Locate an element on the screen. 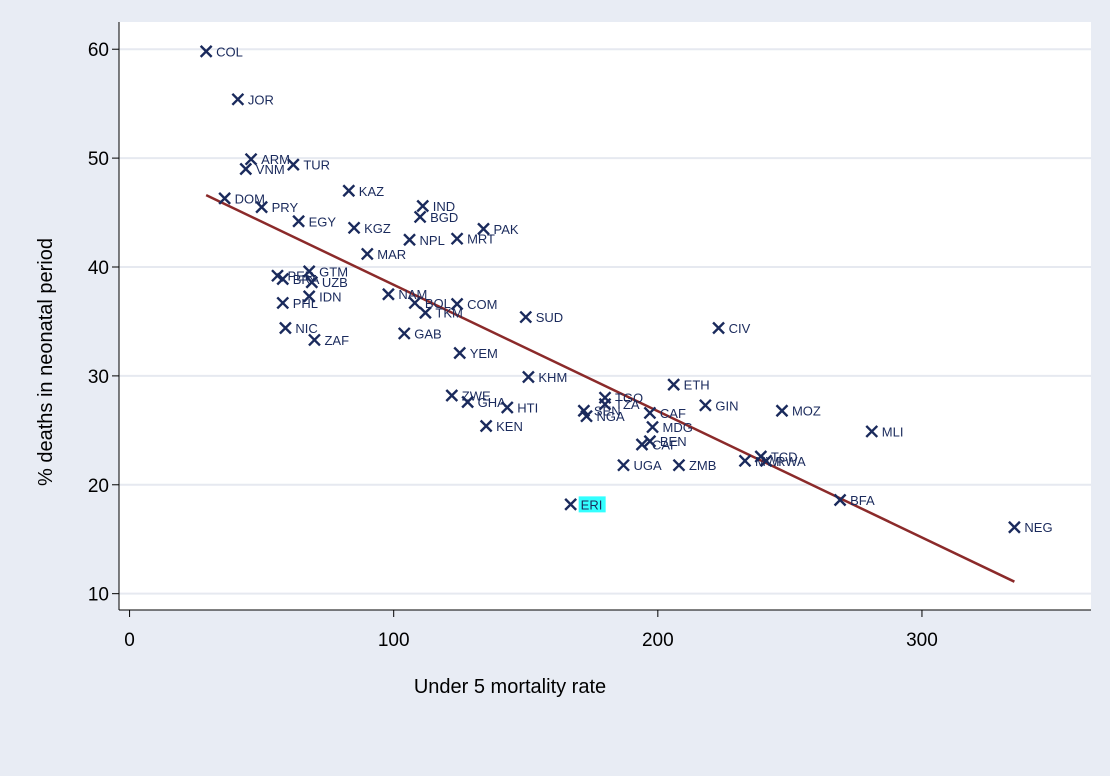  data-point: NGA is located at coordinates (602, 416).